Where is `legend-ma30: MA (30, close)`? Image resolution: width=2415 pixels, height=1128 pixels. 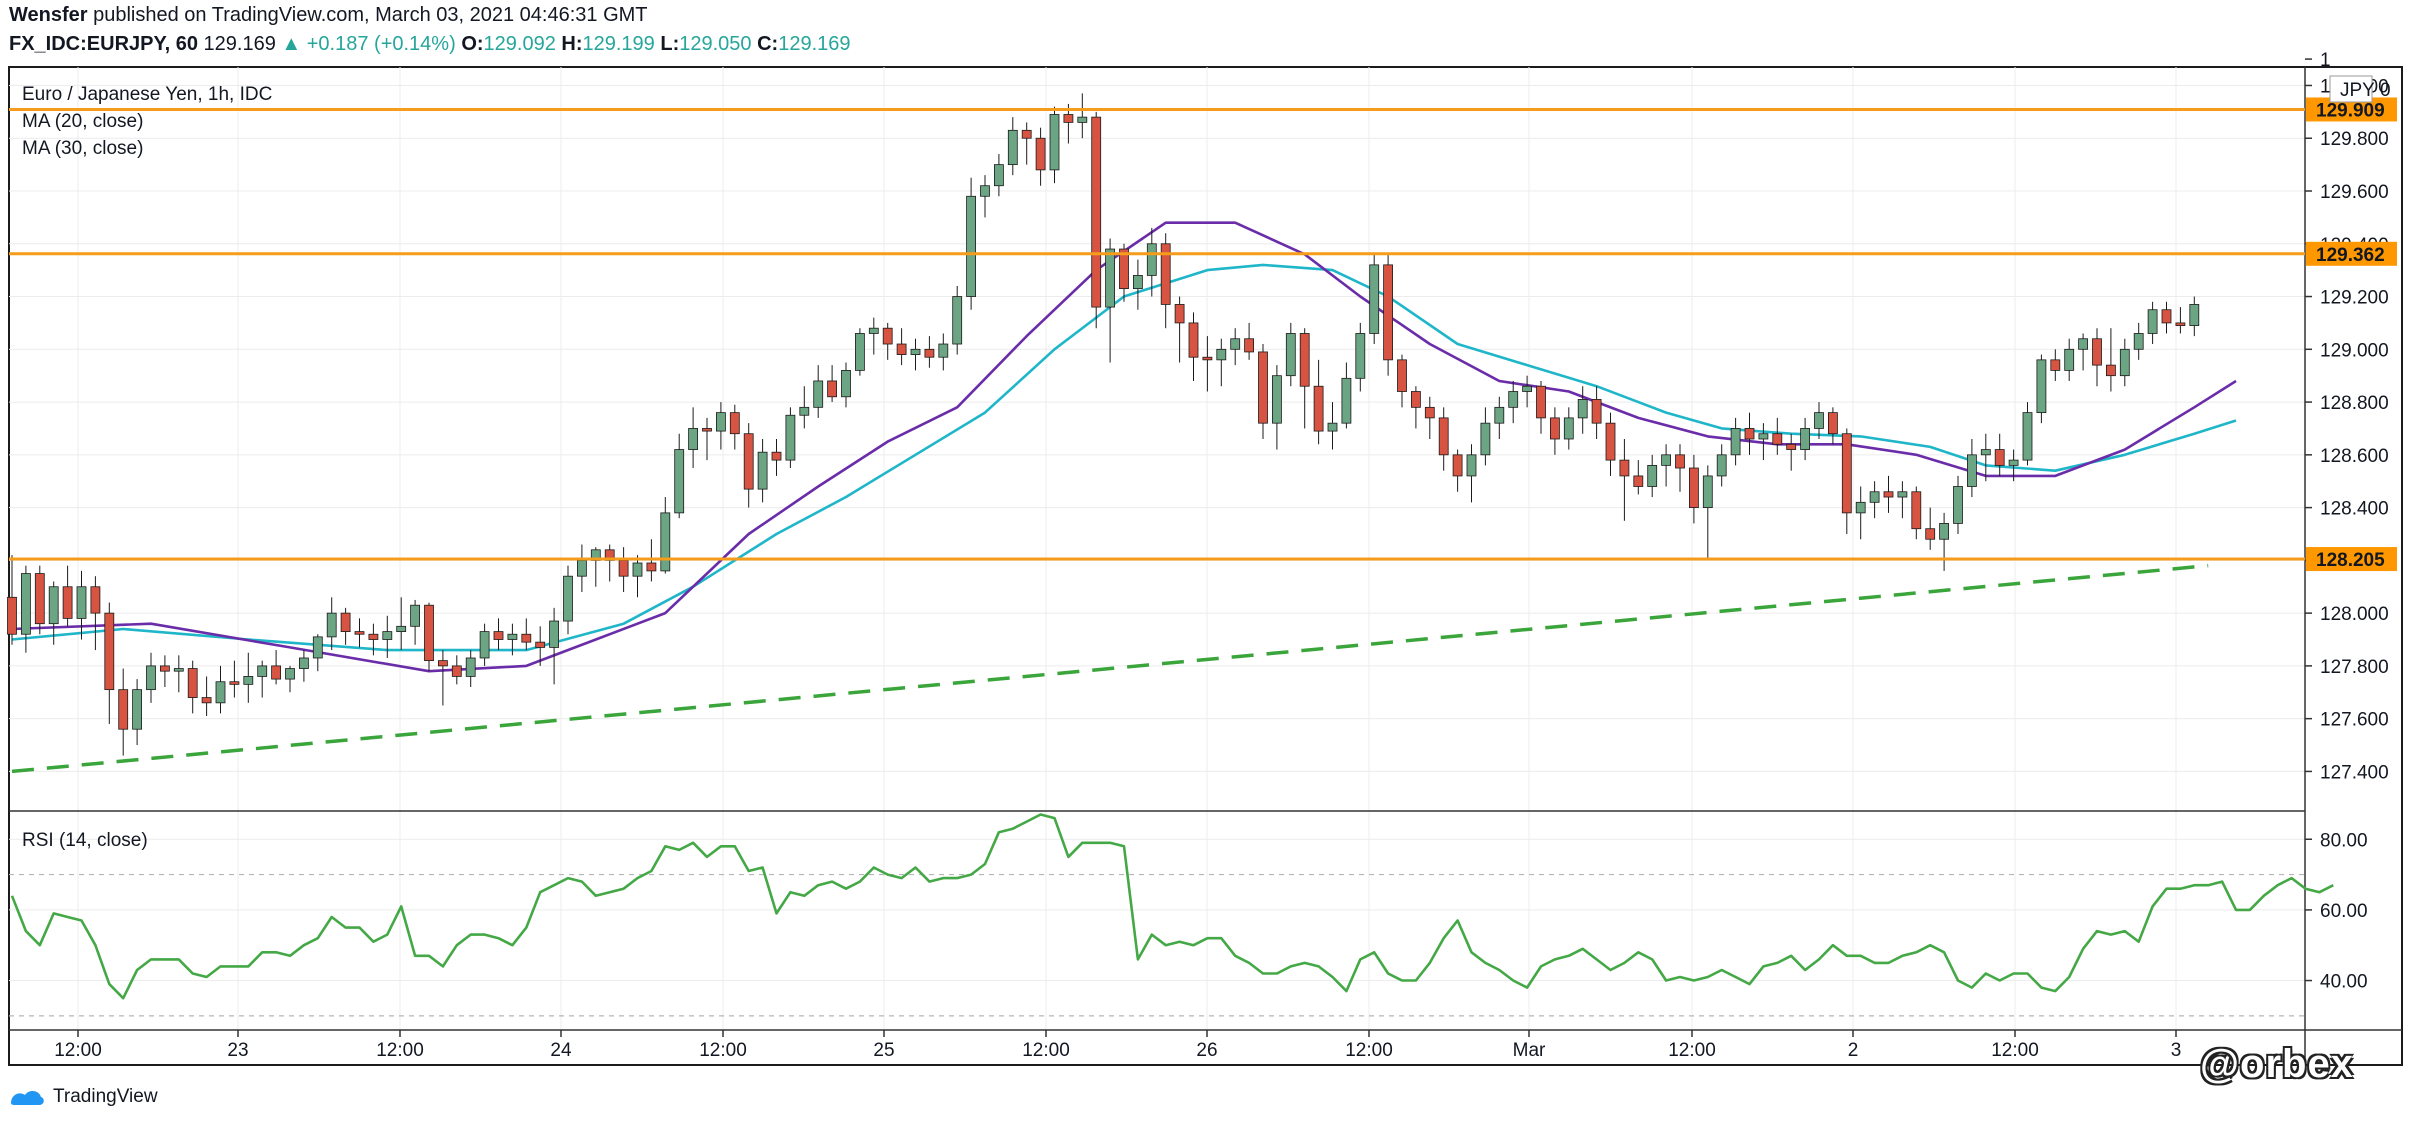
legend-ma30: MA (30, close) is located at coordinates (82, 148).